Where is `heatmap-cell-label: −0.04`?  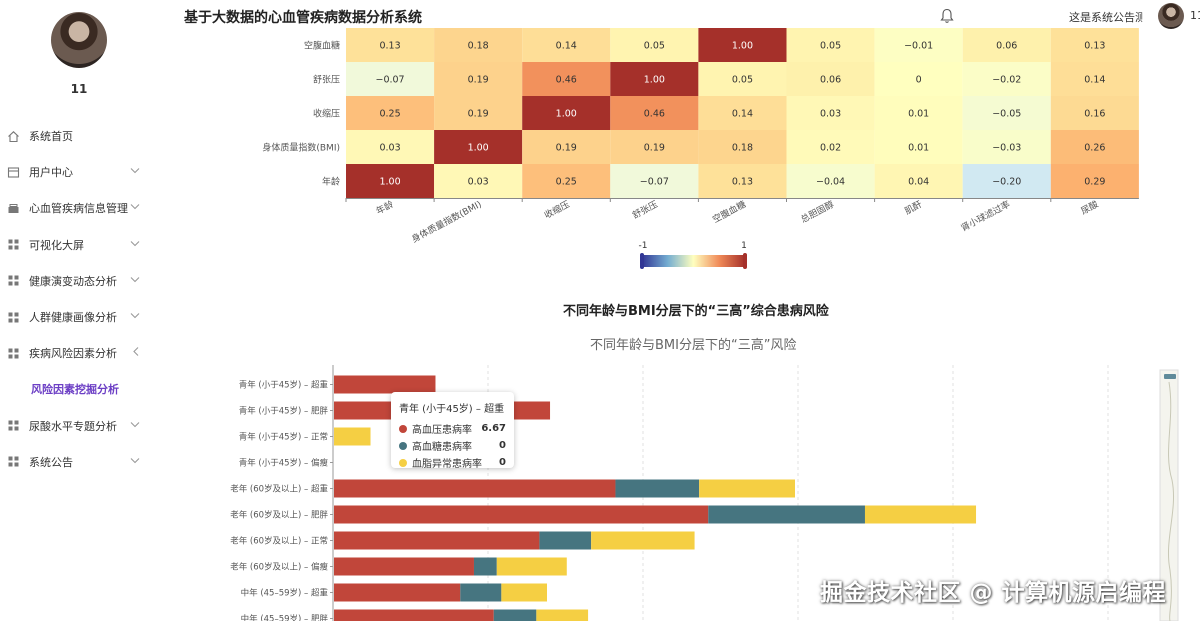 heatmap-cell-label: −0.04 is located at coordinates (830, 182).